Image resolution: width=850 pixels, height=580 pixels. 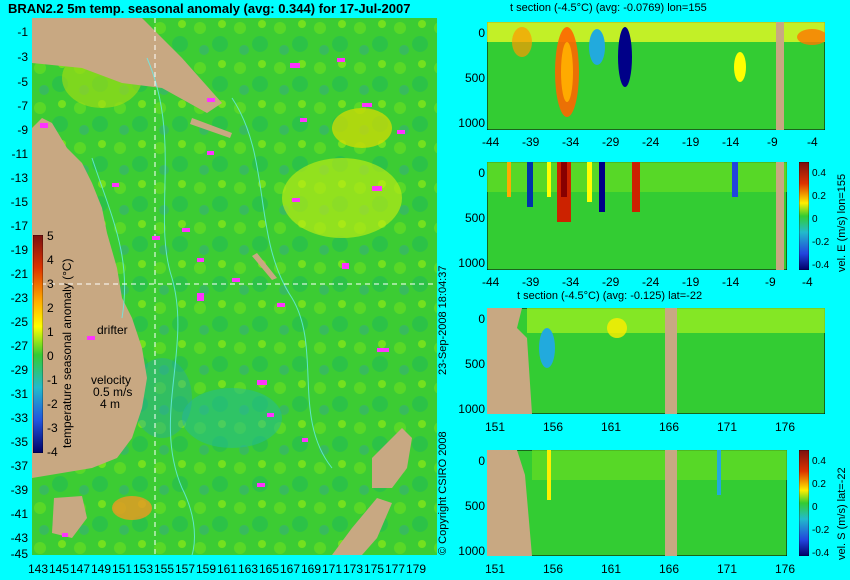 What do you see at coordinates (637, 216) in the screenshot?
I see `panel-2-section` at bounding box center [637, 216].